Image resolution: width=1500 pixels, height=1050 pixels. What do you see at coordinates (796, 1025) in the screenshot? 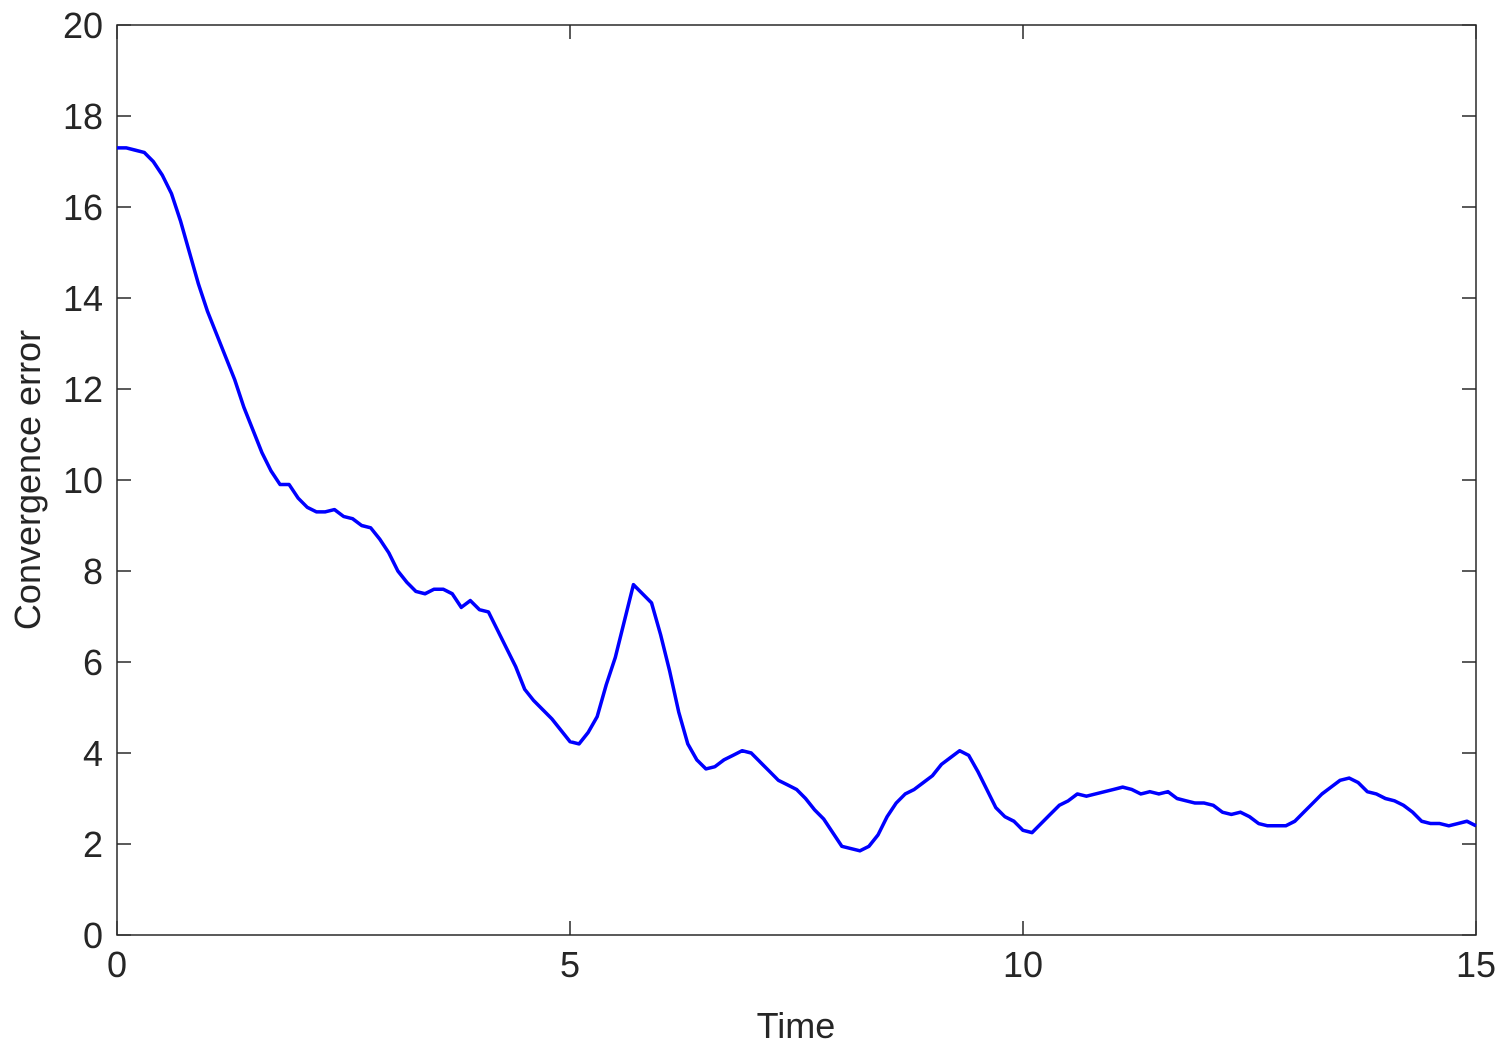
I see `x-axis-label: Time` at bounding box center [796, 1025].